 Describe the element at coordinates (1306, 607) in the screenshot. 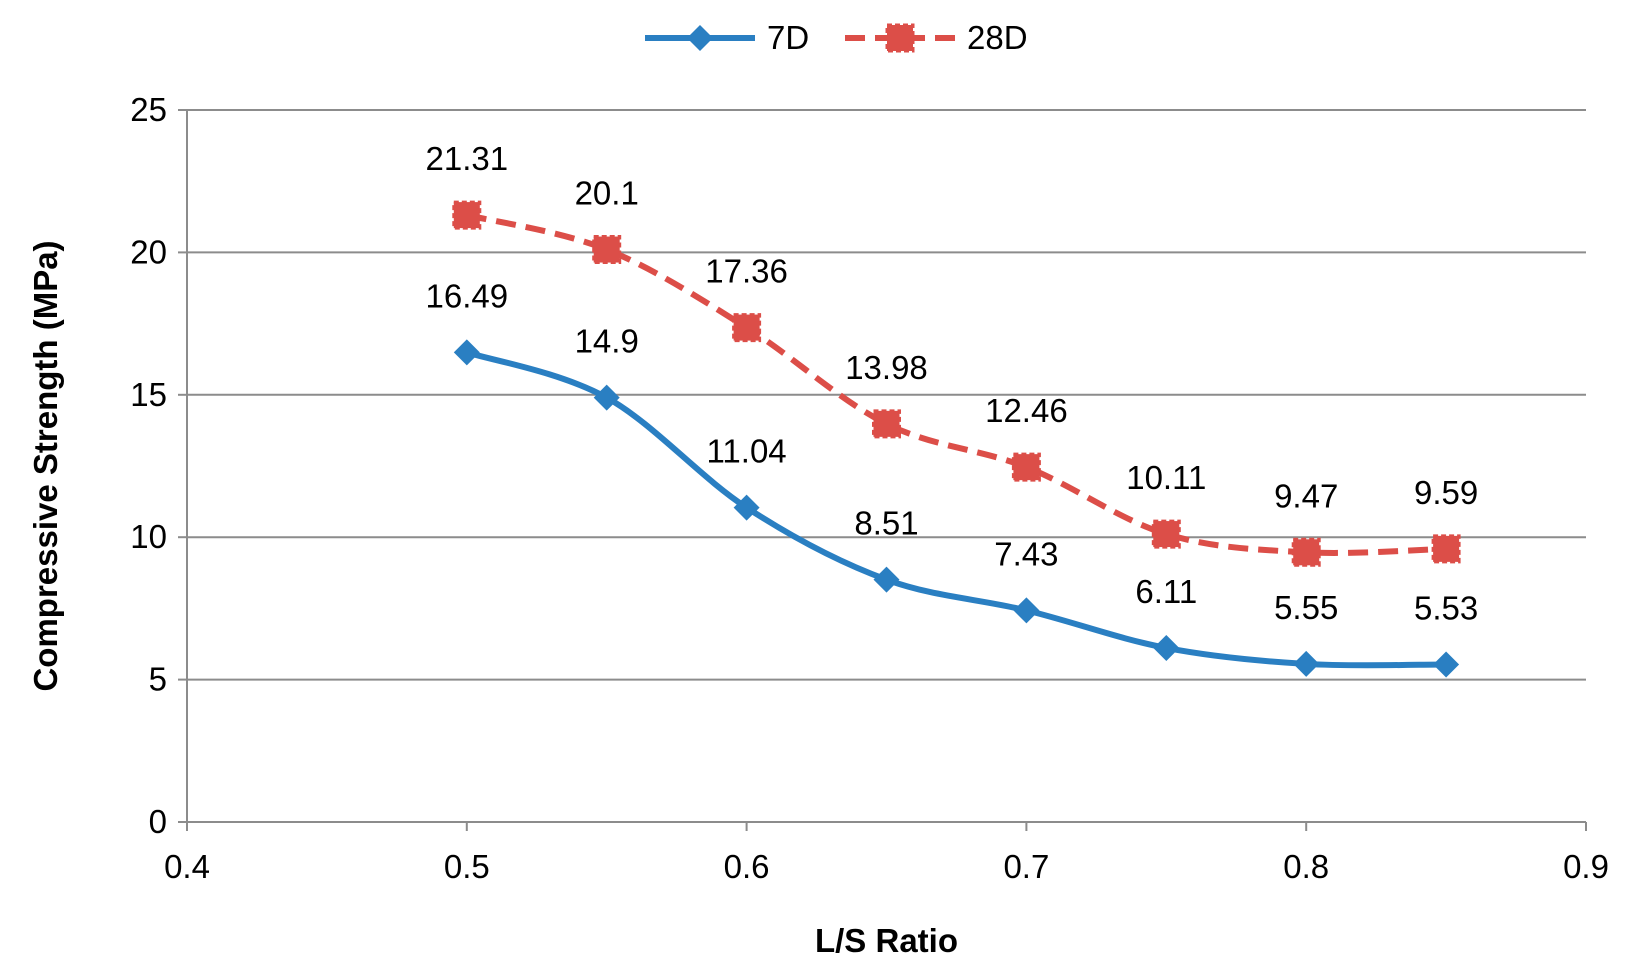

I see `data-label-7d: 5.55` at that location.